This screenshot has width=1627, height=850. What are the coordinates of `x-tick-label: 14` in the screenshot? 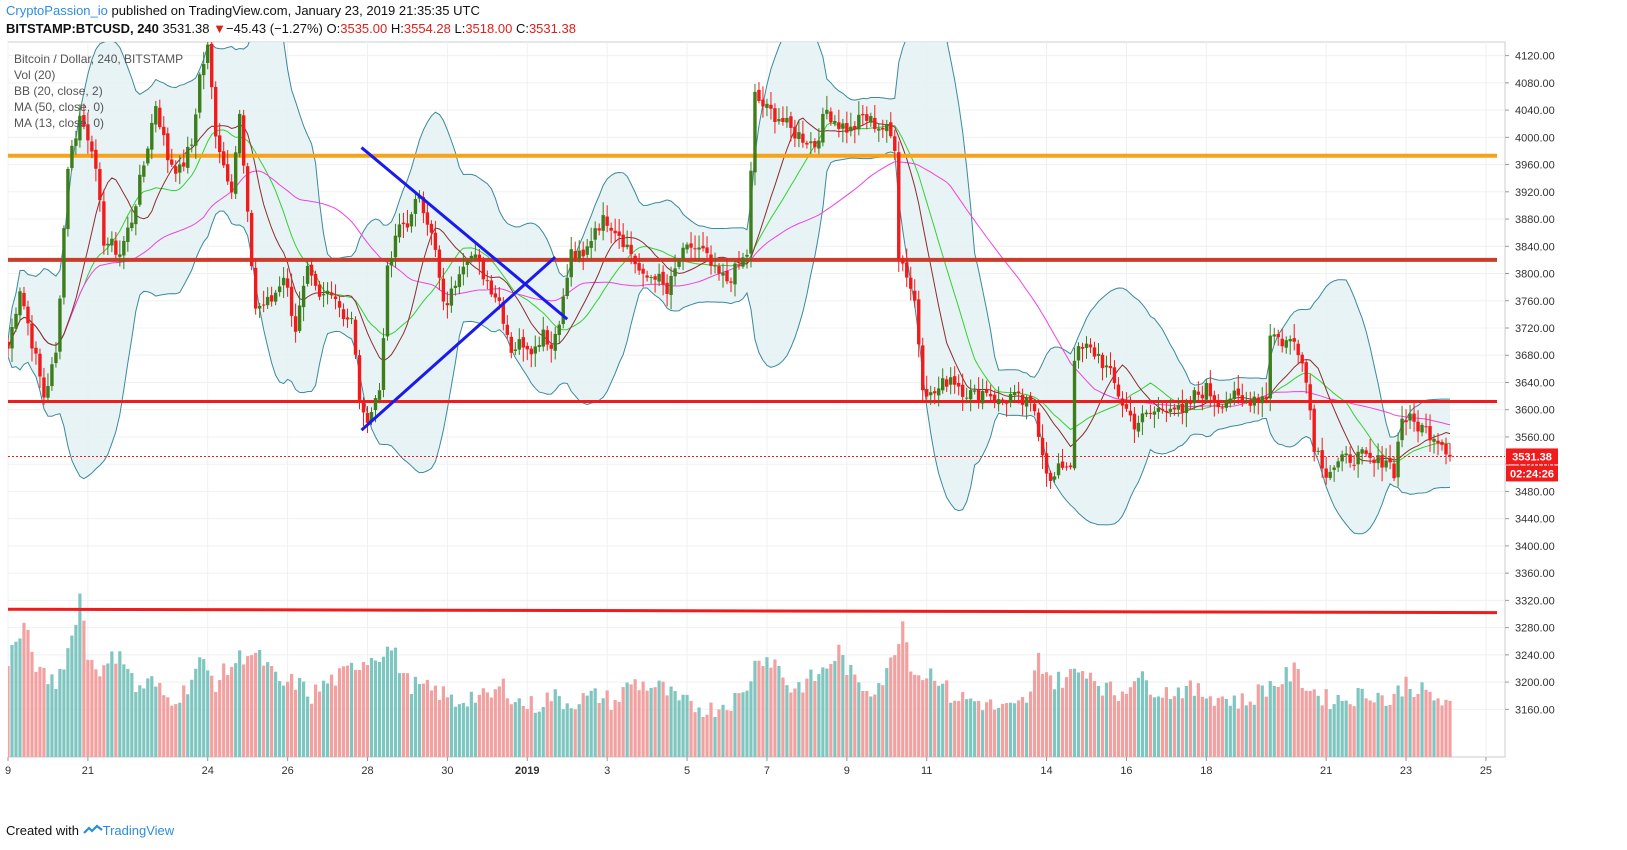 It's located at (1046, 771).